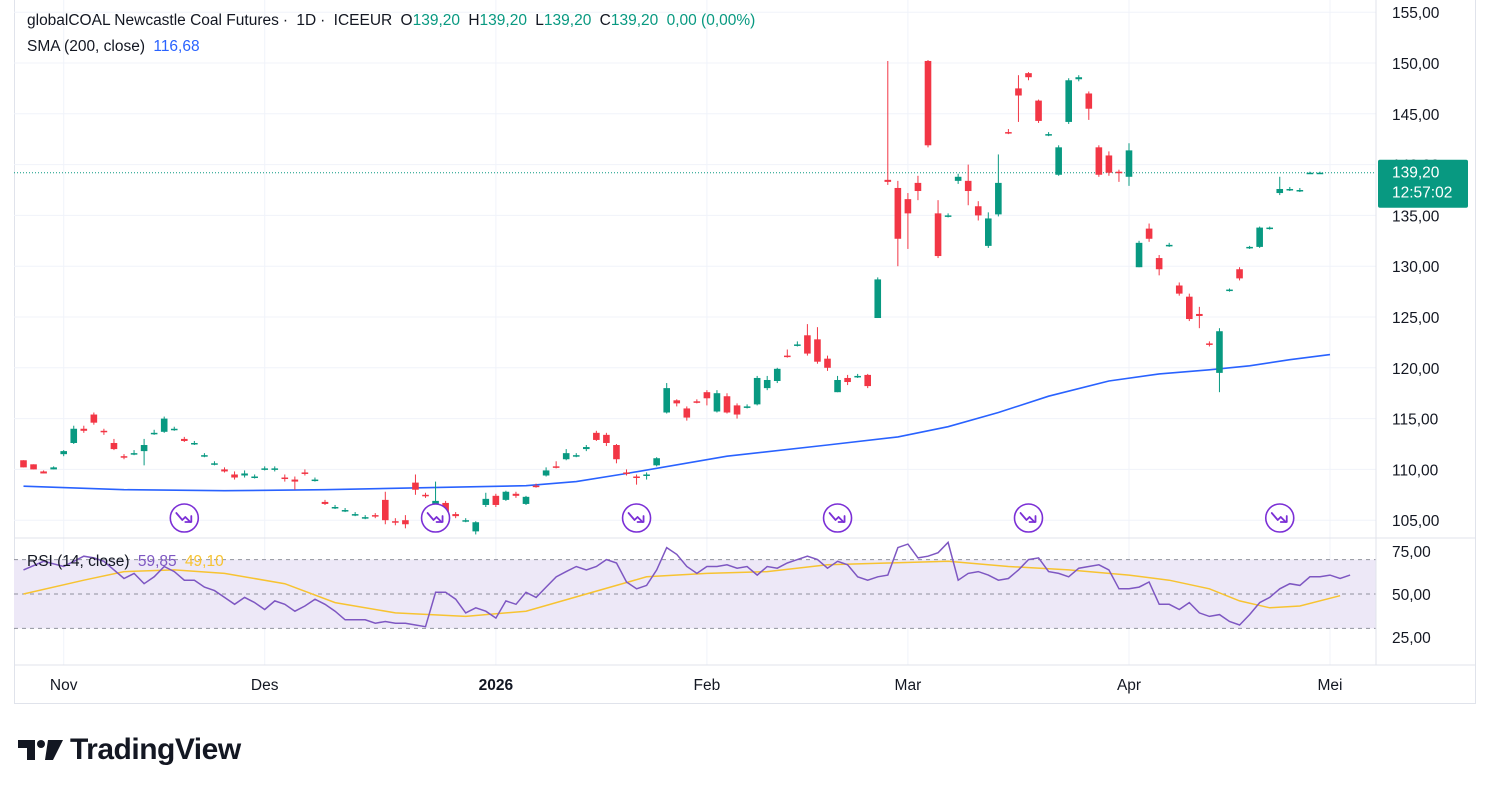 Image resolution: width=1491 pixels, height=794 pixels. I want to click on events-layer, so click(732, 518).